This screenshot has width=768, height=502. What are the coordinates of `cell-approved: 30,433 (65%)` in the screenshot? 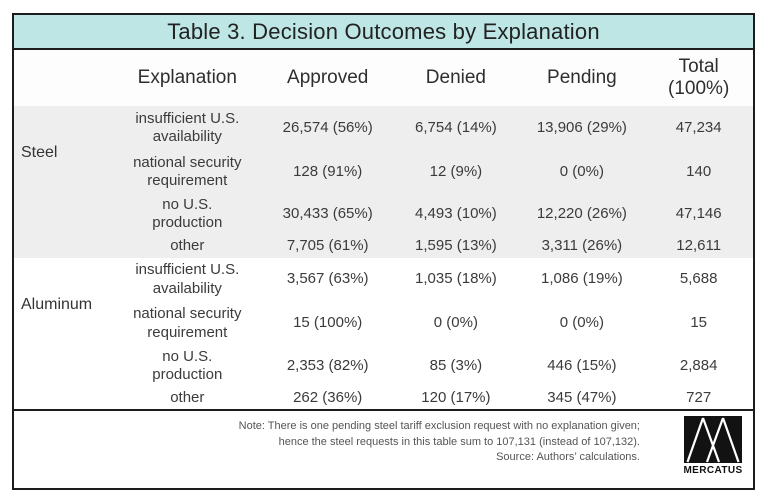 It's located at (328, 214).